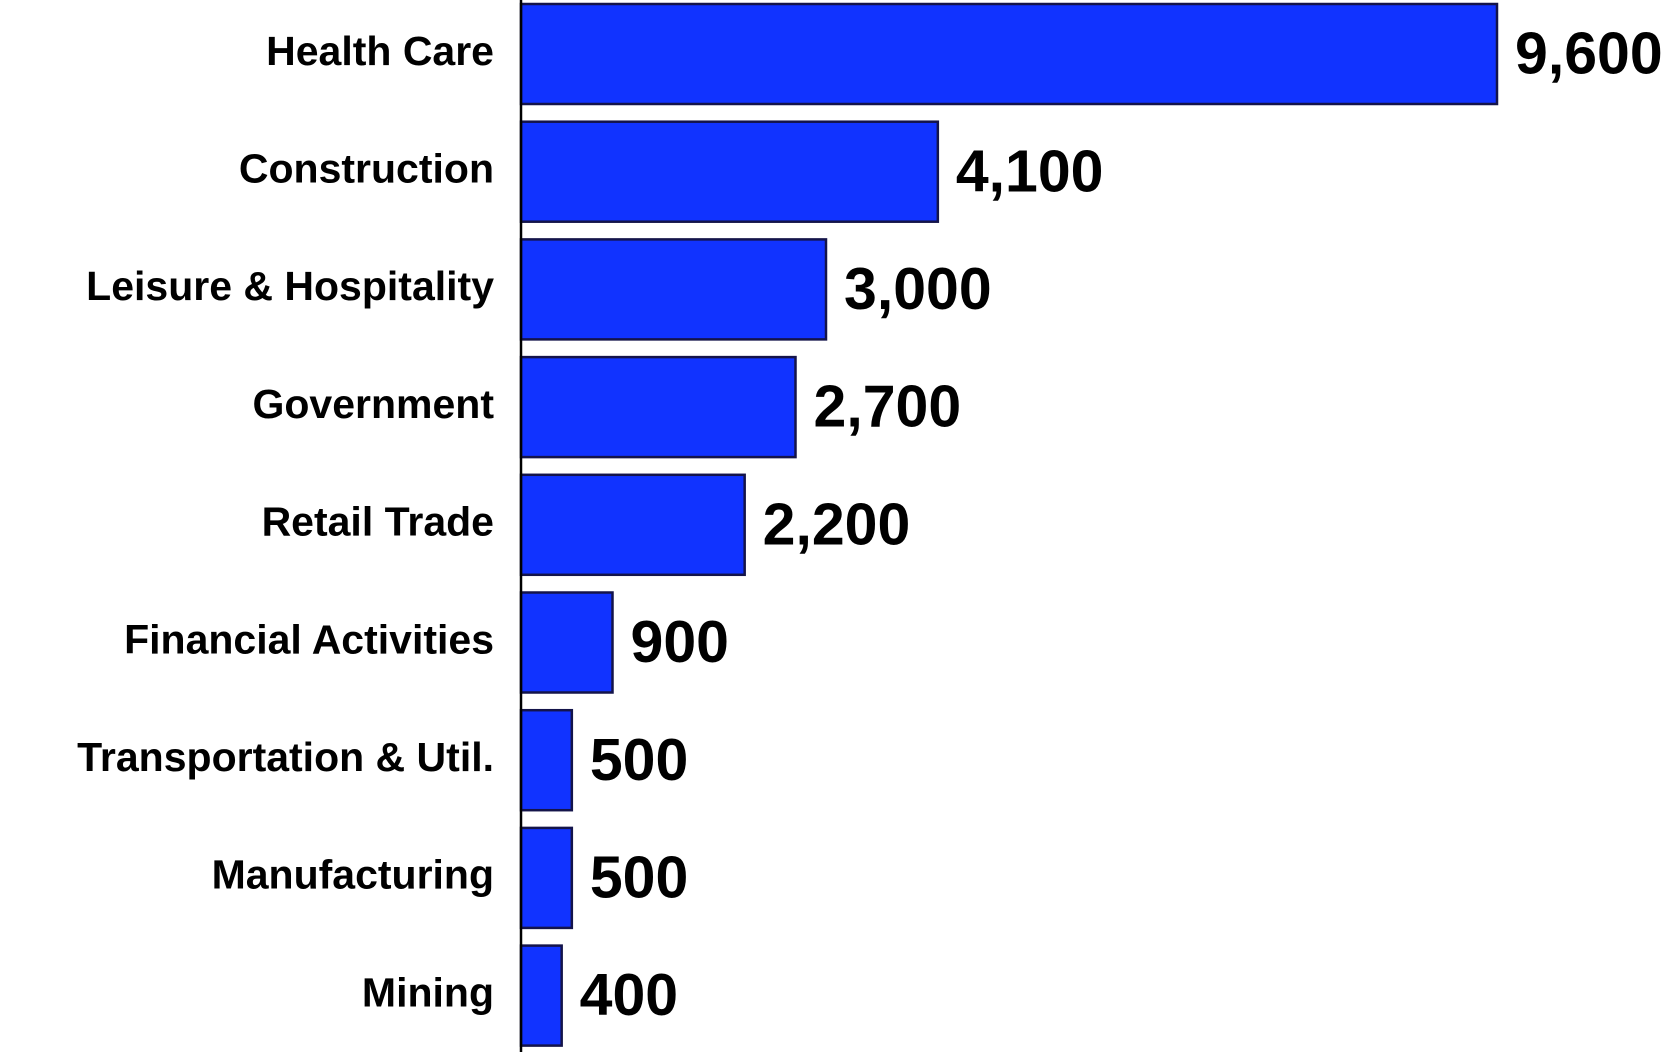 Image resolution: width=1674 pixels, height=1052 pixels. What do you see at coordinates (918, 289) in the screenshot?
I see `value-label: 3,000` at bounding box center [918, 289].